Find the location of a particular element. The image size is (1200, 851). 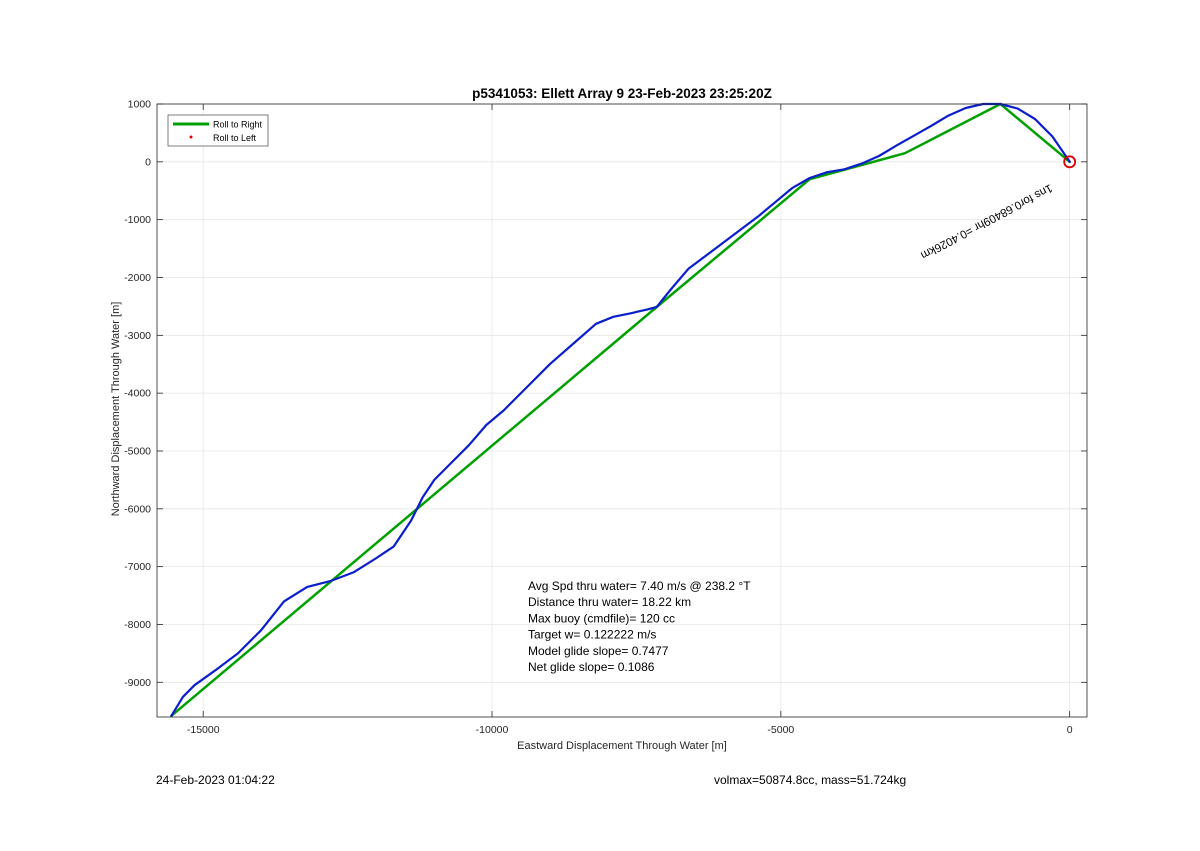

y-tick-label: -9000 is located at coordinates (137, 683).